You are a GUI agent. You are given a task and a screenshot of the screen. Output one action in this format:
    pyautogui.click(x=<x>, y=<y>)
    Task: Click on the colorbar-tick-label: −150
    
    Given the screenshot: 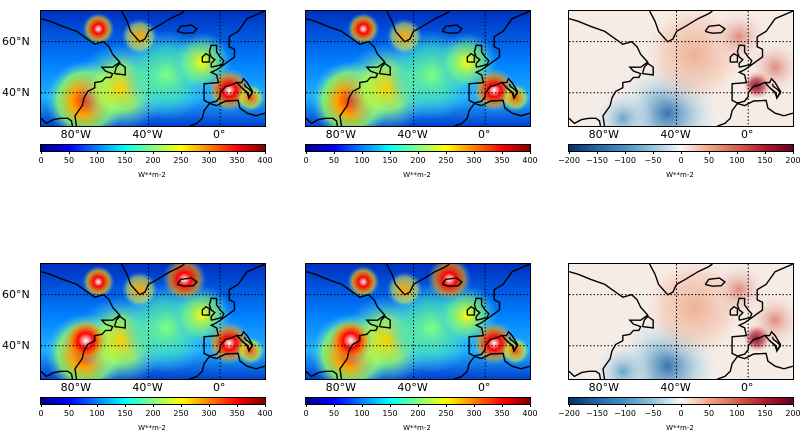 What is the action you would take?
    pyautogui.click(x=597, y=160)
    